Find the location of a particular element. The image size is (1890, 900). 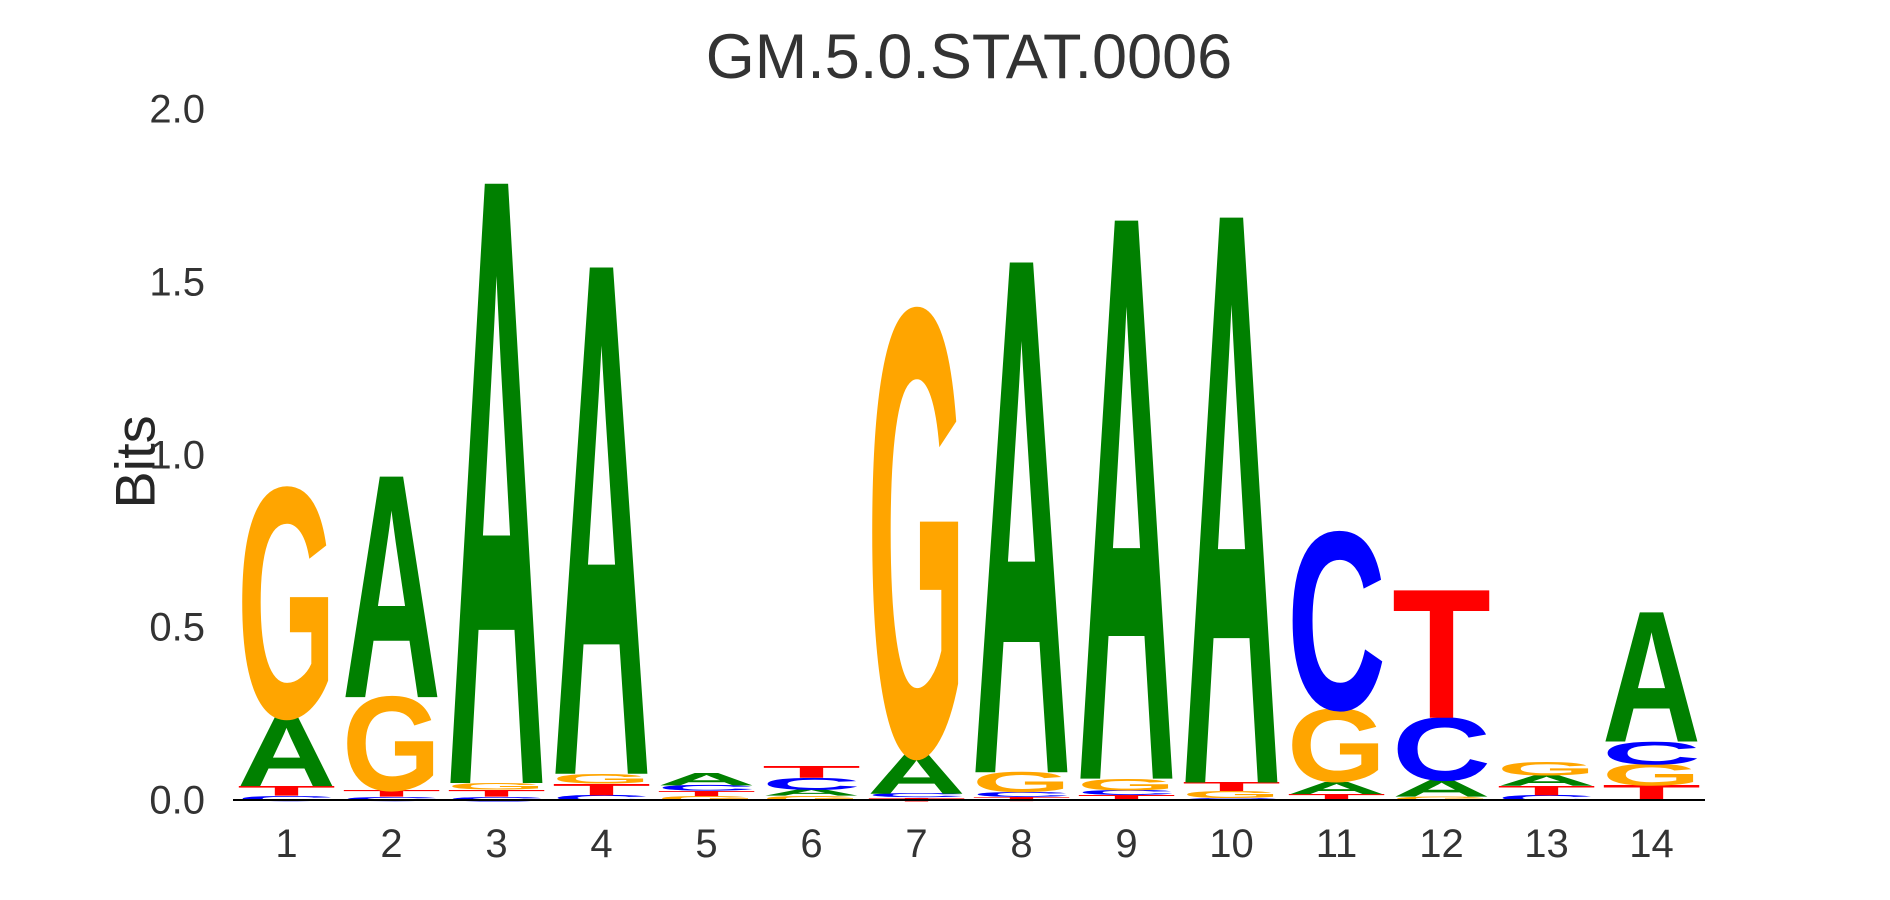

logo-letter-G-pos-3: G is located at coordinates (496, 786).